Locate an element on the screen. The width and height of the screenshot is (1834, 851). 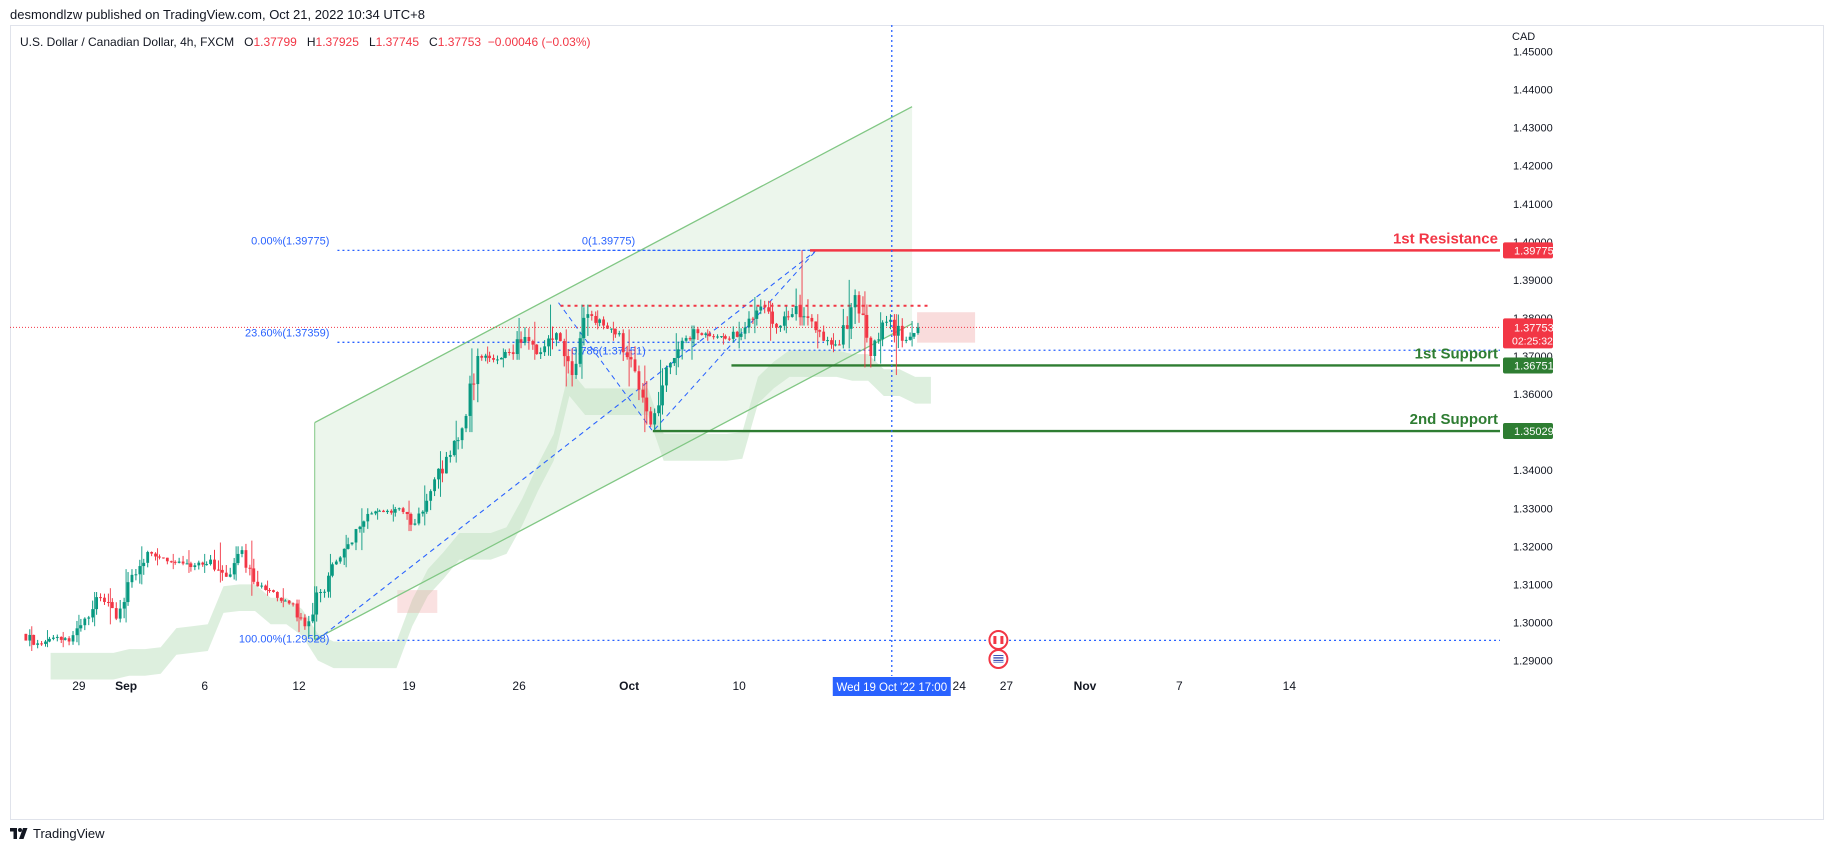
y-tick-label: 1.44000 is located at coordinates (1533, 91).